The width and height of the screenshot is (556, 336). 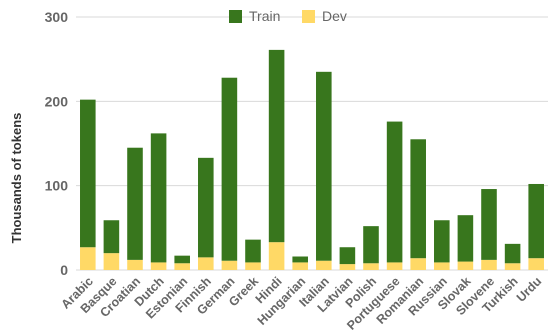 What do you see at coordinates (308, 16) in the screenshot?
I see `legend-swatch-dev` at bounding box center [308, 16].